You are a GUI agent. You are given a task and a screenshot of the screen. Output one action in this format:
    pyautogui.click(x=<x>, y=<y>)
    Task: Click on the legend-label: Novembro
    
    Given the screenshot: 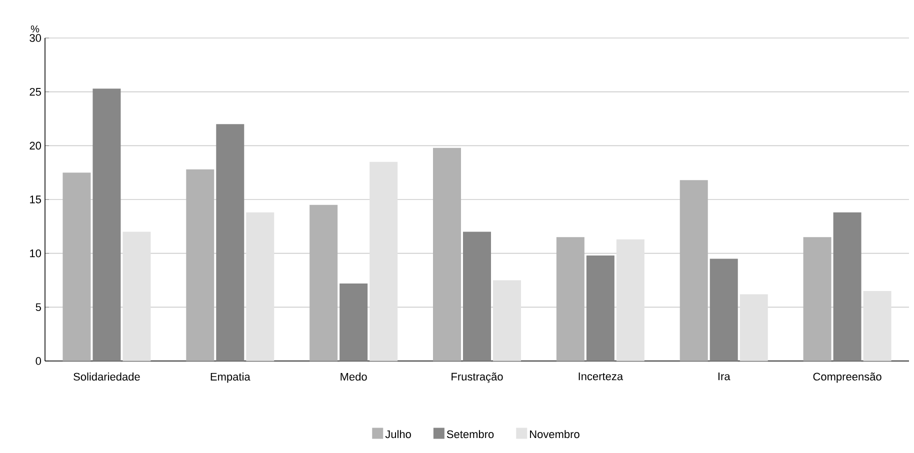 What is the action you would take?
    pyautogui.click(x=555, y=434)
    